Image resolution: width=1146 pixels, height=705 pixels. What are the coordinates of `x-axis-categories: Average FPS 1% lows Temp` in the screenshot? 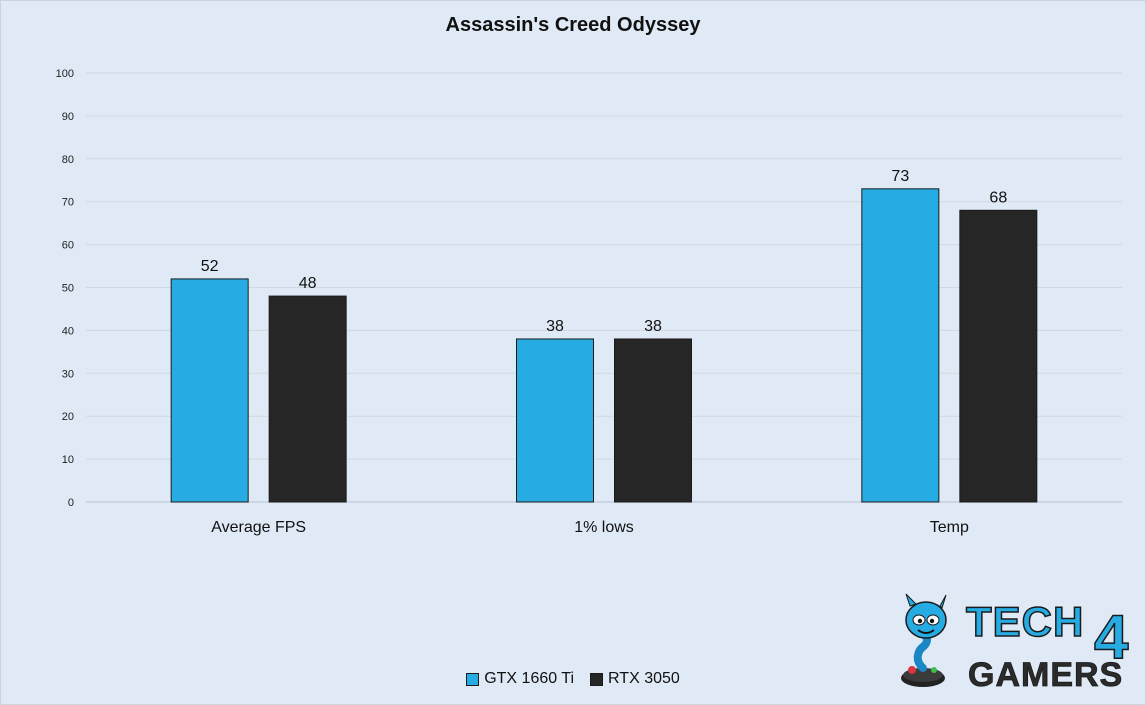 It's located at (590, 527).